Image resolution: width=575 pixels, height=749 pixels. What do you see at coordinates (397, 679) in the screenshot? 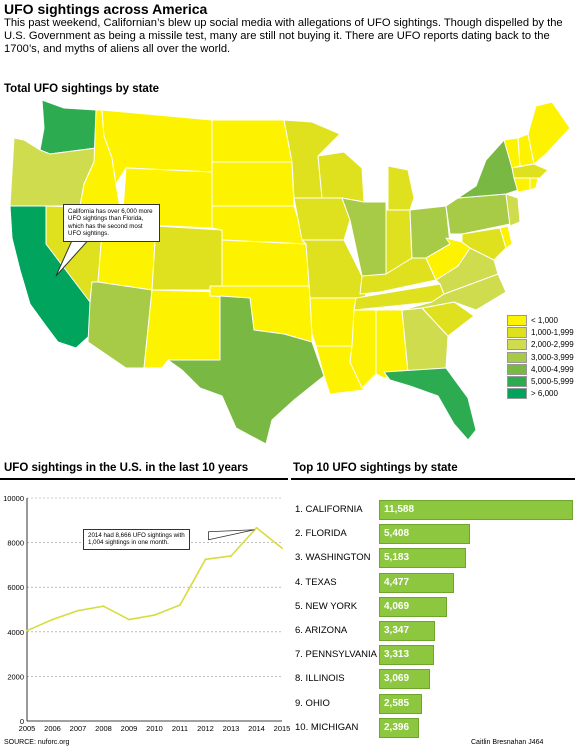
I see `bar-value-label: 3,069` at bounding box center [397, 679].